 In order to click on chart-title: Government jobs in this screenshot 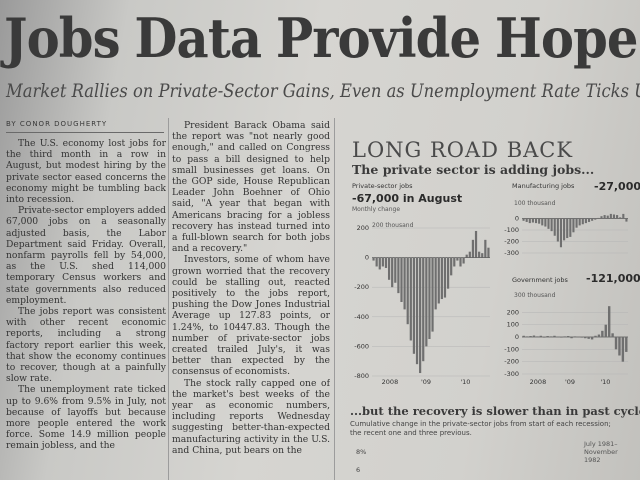, I will do `click(540, 280)`.